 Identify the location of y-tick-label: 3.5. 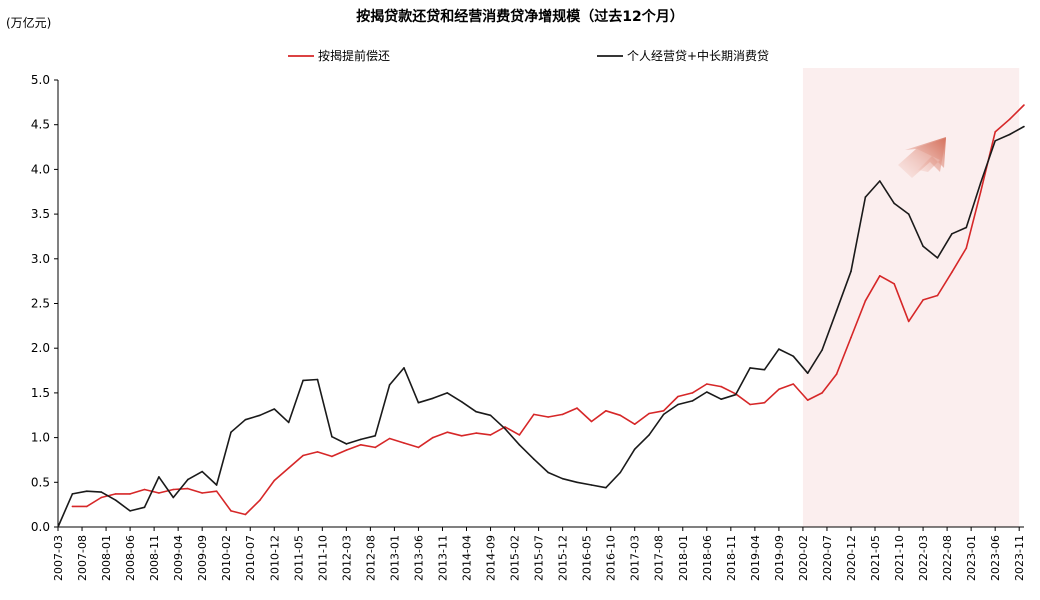
(40, 214).